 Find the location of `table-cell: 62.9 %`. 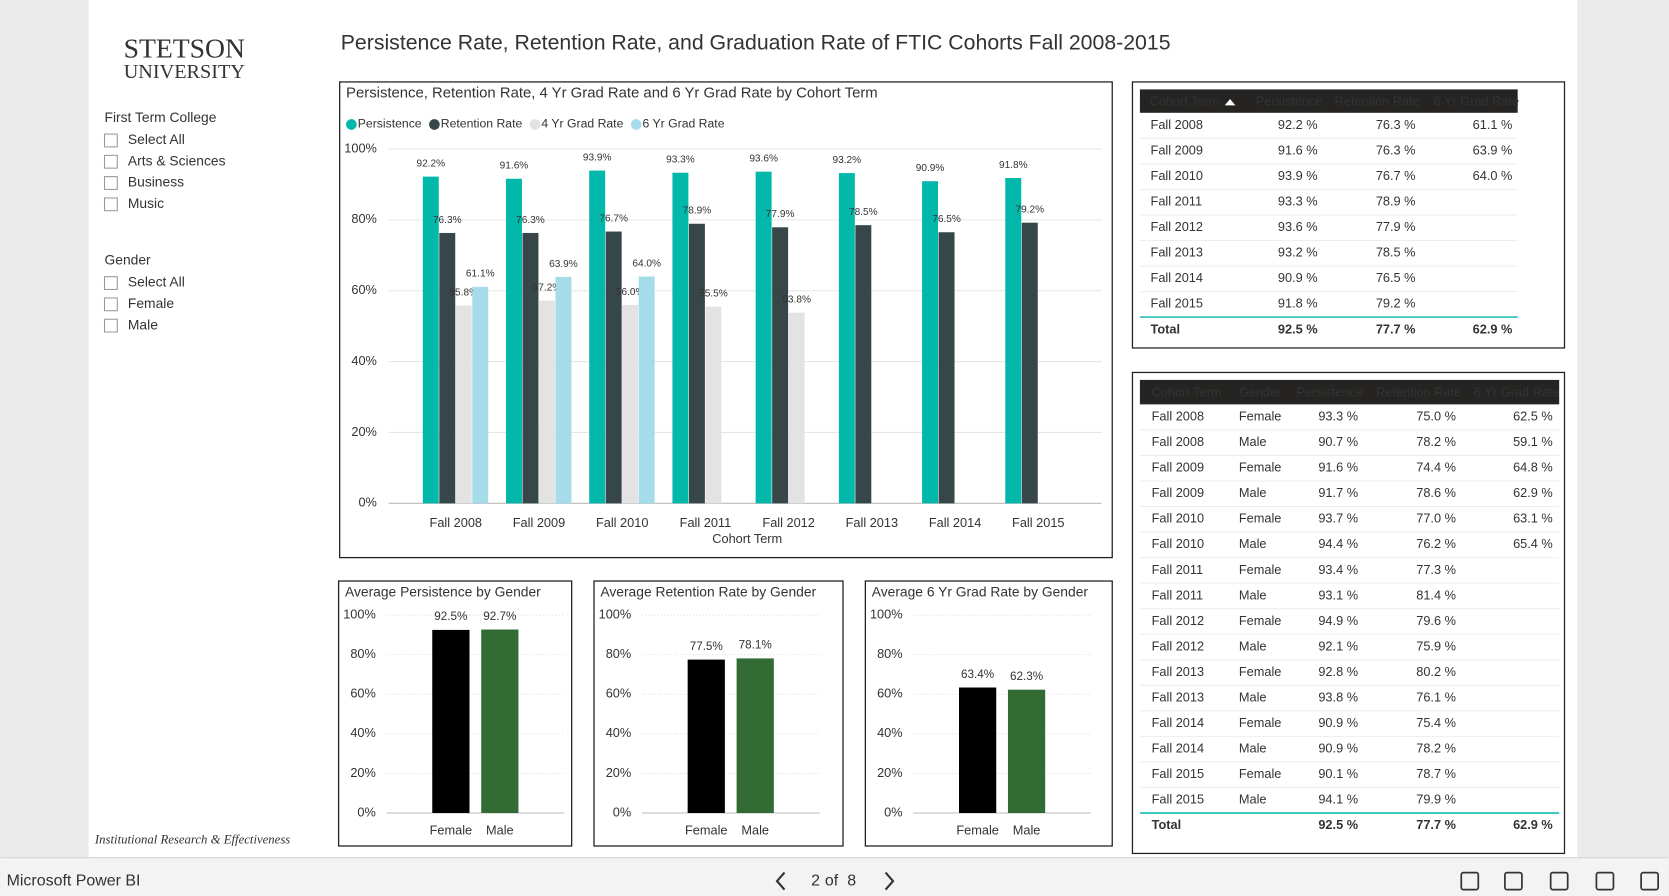

table-cell: 62.9 % is located at coordinates (1533, 492).